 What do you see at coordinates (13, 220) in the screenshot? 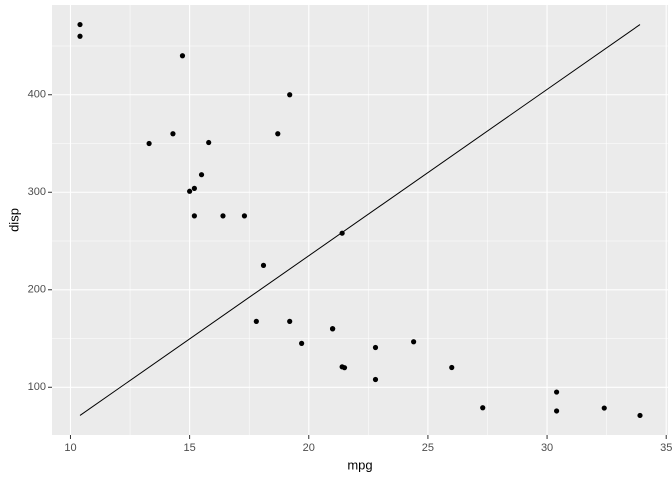
I see `y-axis-title: disp` at bounding box center [13, 220].